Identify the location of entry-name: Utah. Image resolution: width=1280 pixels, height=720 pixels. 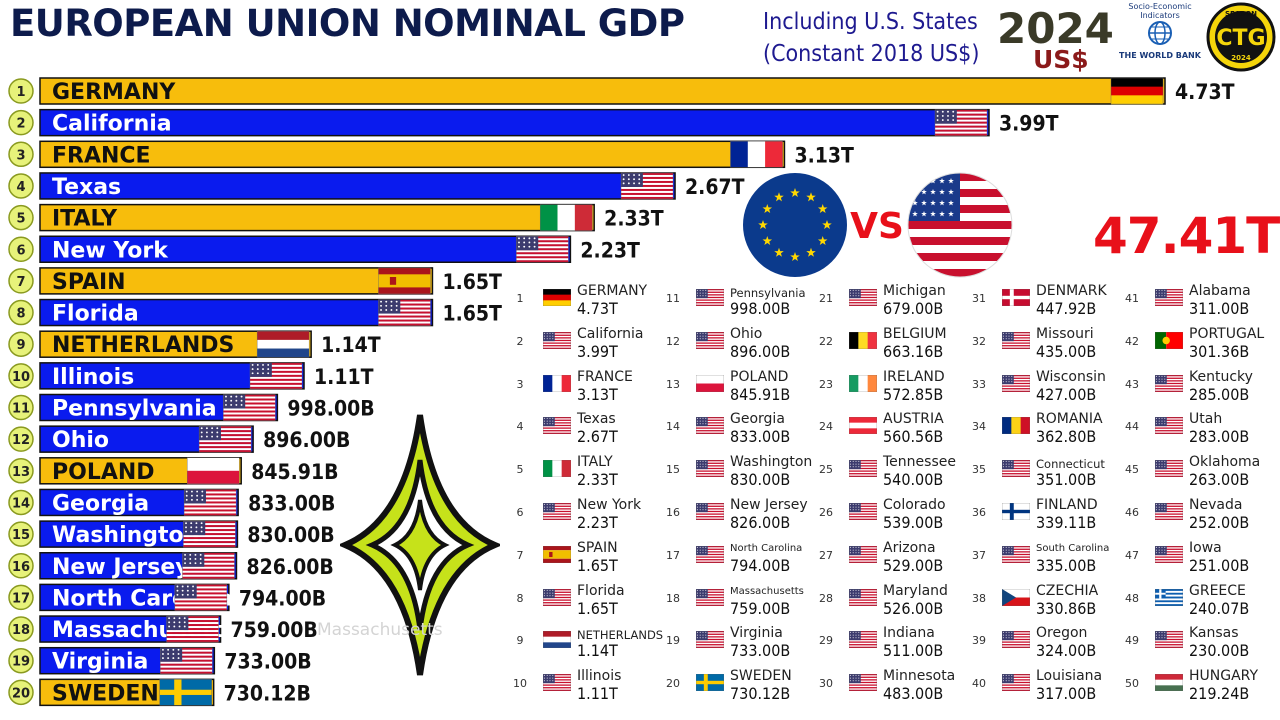
(1206, 419).